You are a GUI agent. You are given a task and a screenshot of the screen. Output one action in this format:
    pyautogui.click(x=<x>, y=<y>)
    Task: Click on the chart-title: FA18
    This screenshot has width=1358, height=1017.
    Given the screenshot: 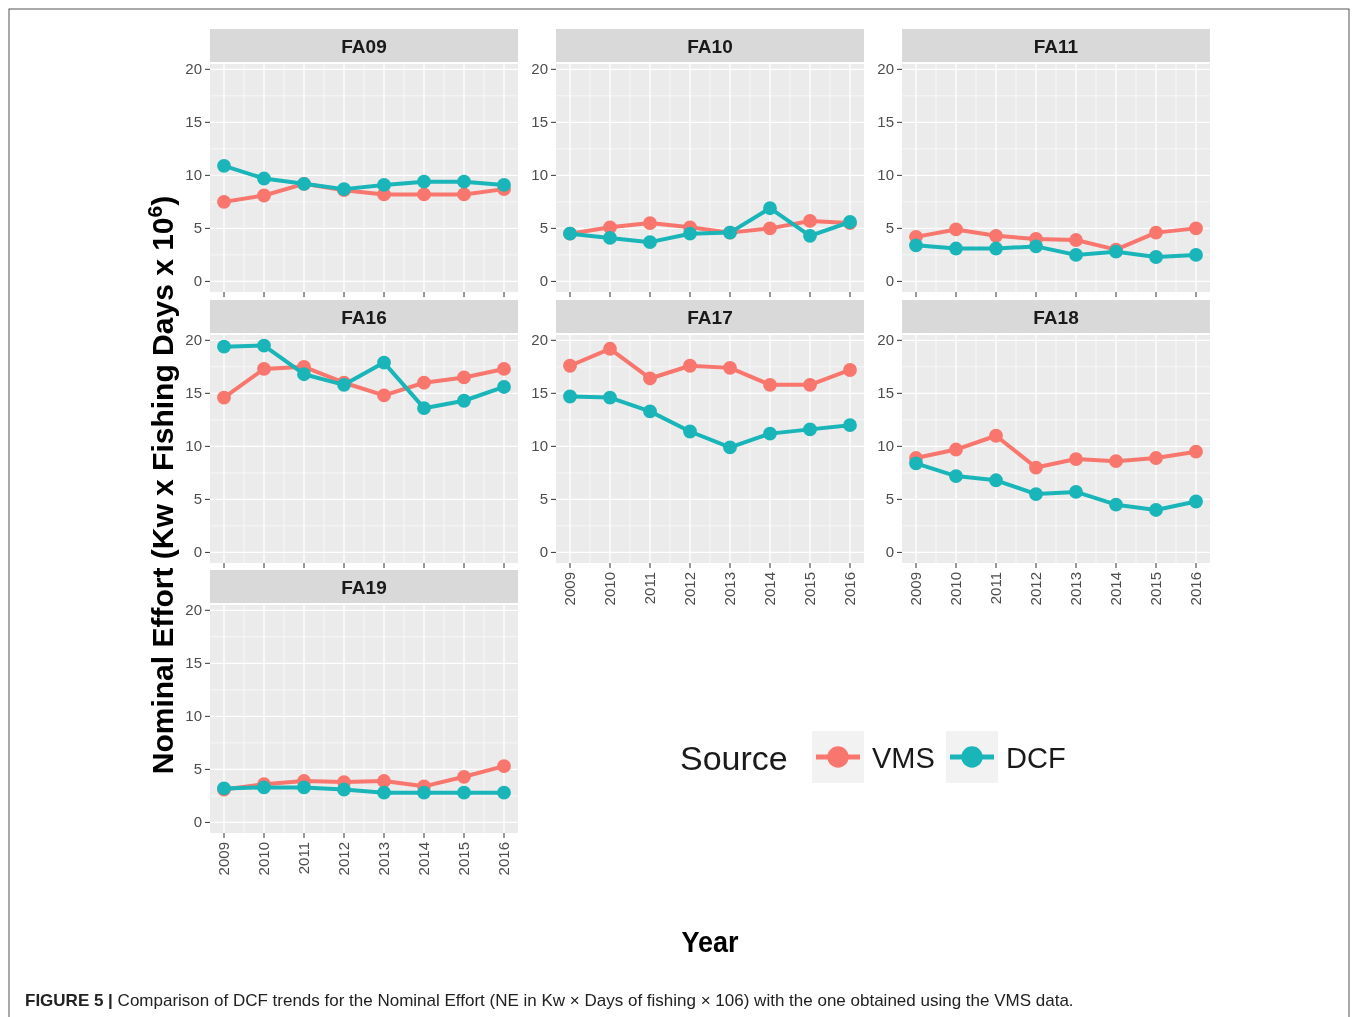 What is the action you would take?
    pyautogui.click(x=1056, y=317)
    